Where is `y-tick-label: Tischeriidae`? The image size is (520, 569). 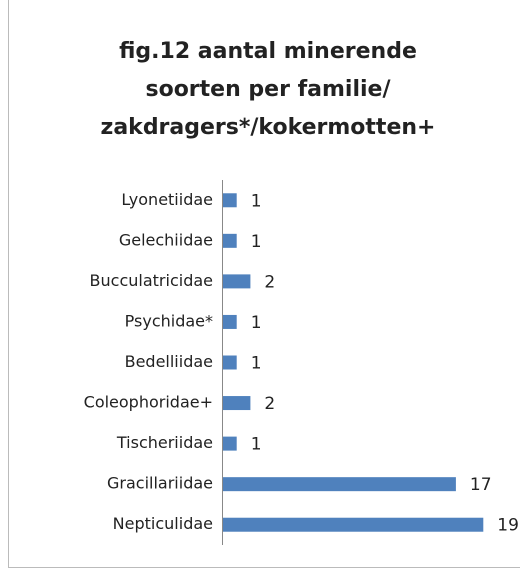 y-tick-label: Tischeriidae is located at coordinates (164, 442).